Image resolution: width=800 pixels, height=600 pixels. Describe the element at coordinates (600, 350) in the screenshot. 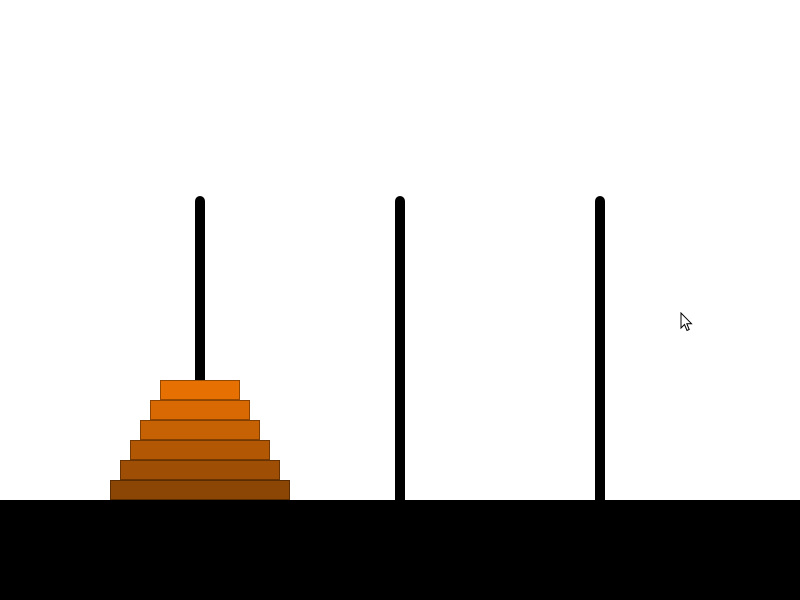

I see `peg-right` at that location.